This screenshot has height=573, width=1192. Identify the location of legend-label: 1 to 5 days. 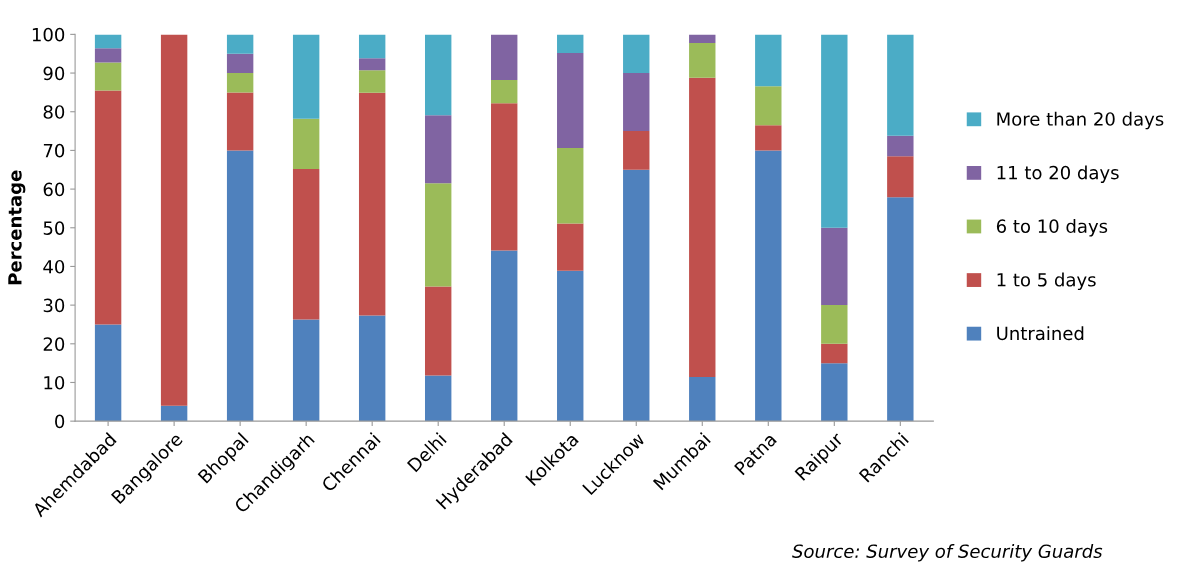
(1046, 281).